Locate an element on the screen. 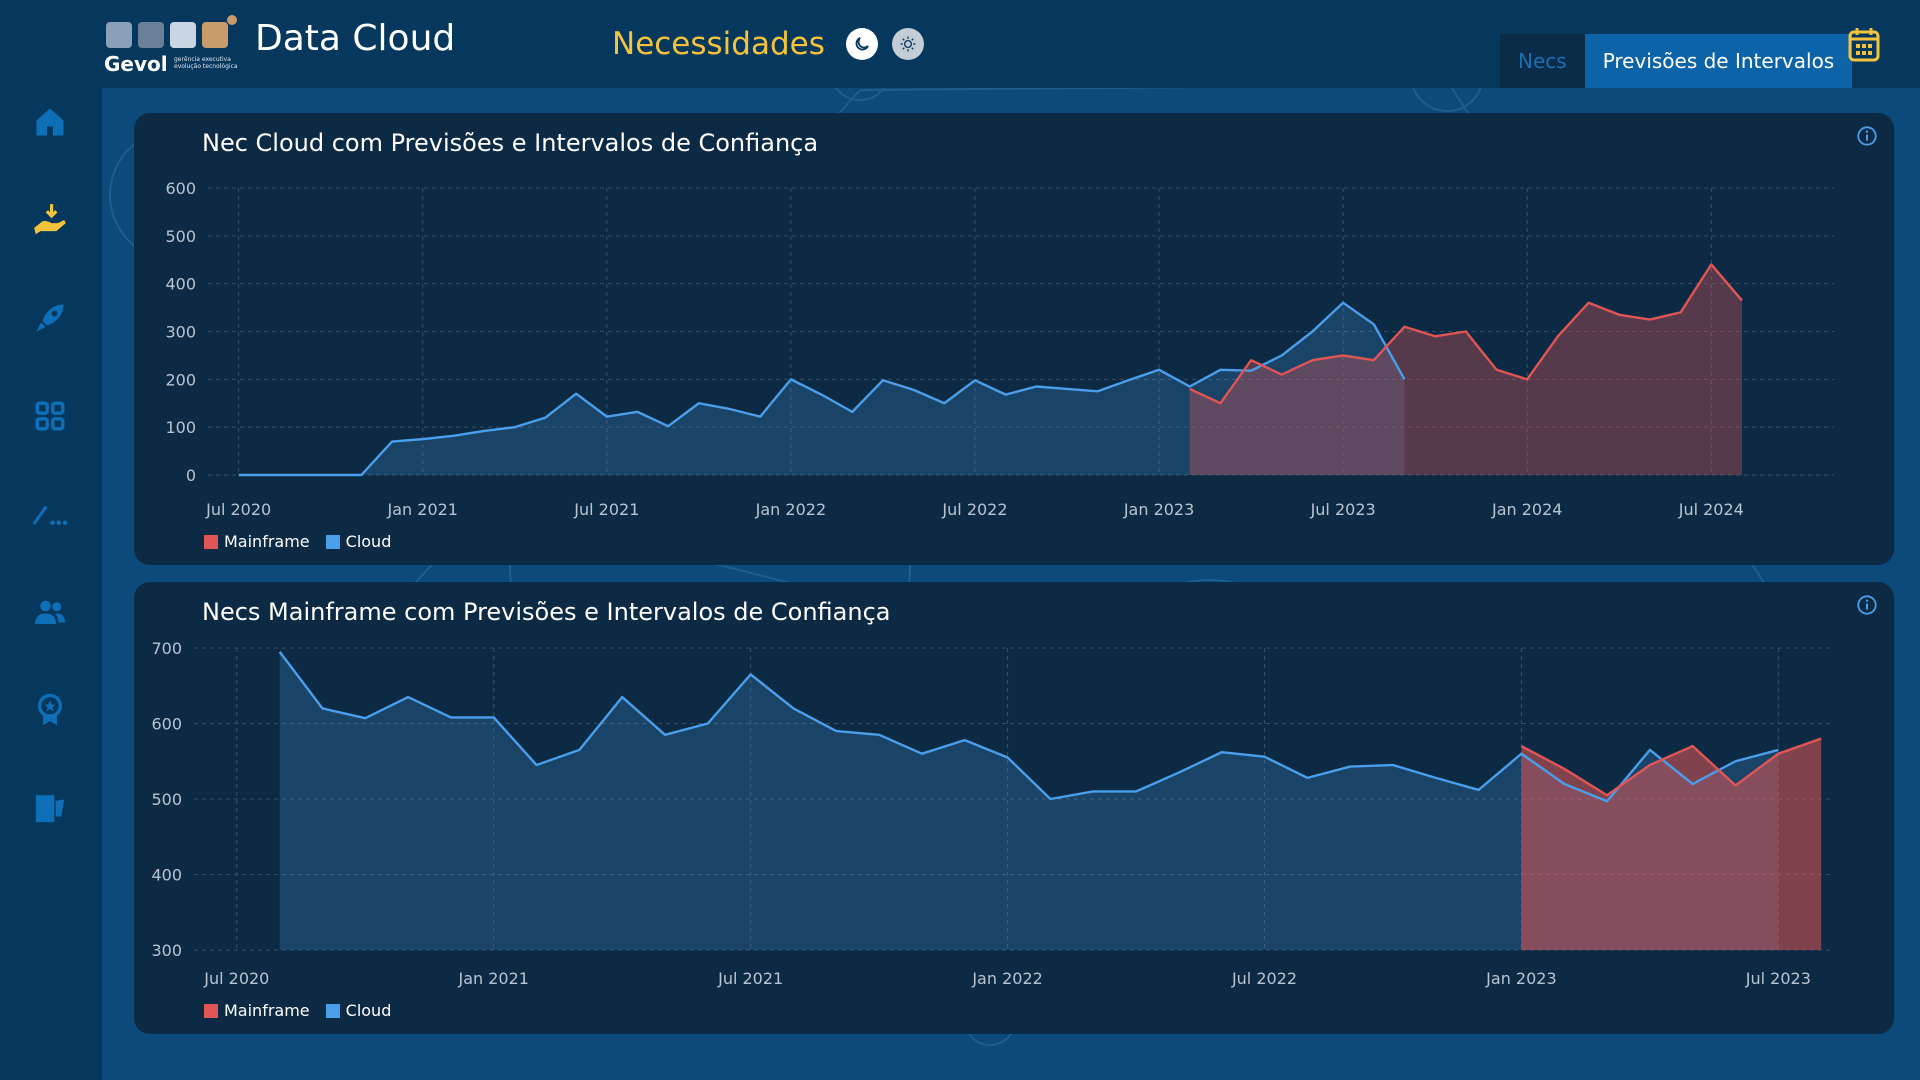  view-tabs: Necs Previsões de Intervalos is located at coordinates (1676, 61).